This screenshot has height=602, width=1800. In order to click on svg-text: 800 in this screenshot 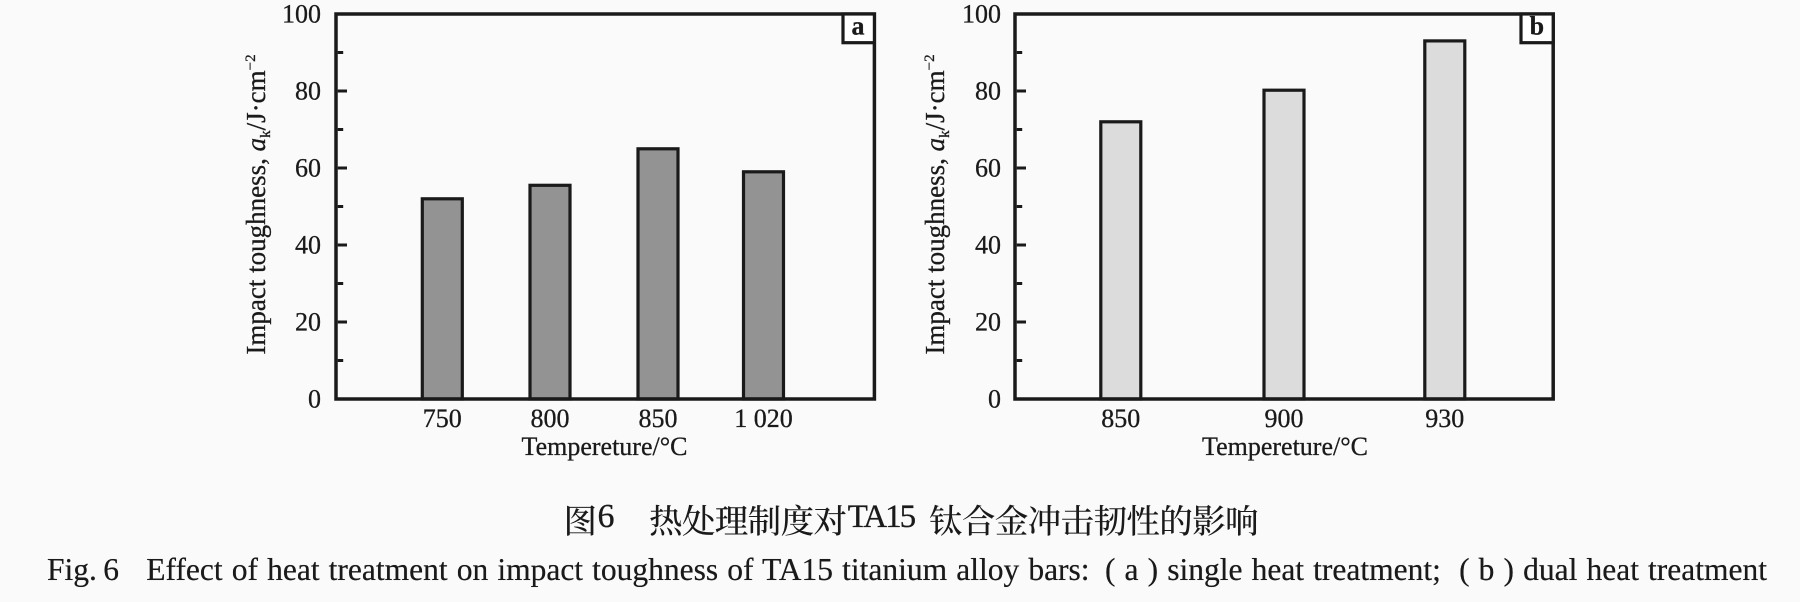, I will do `click(550, 418)`.